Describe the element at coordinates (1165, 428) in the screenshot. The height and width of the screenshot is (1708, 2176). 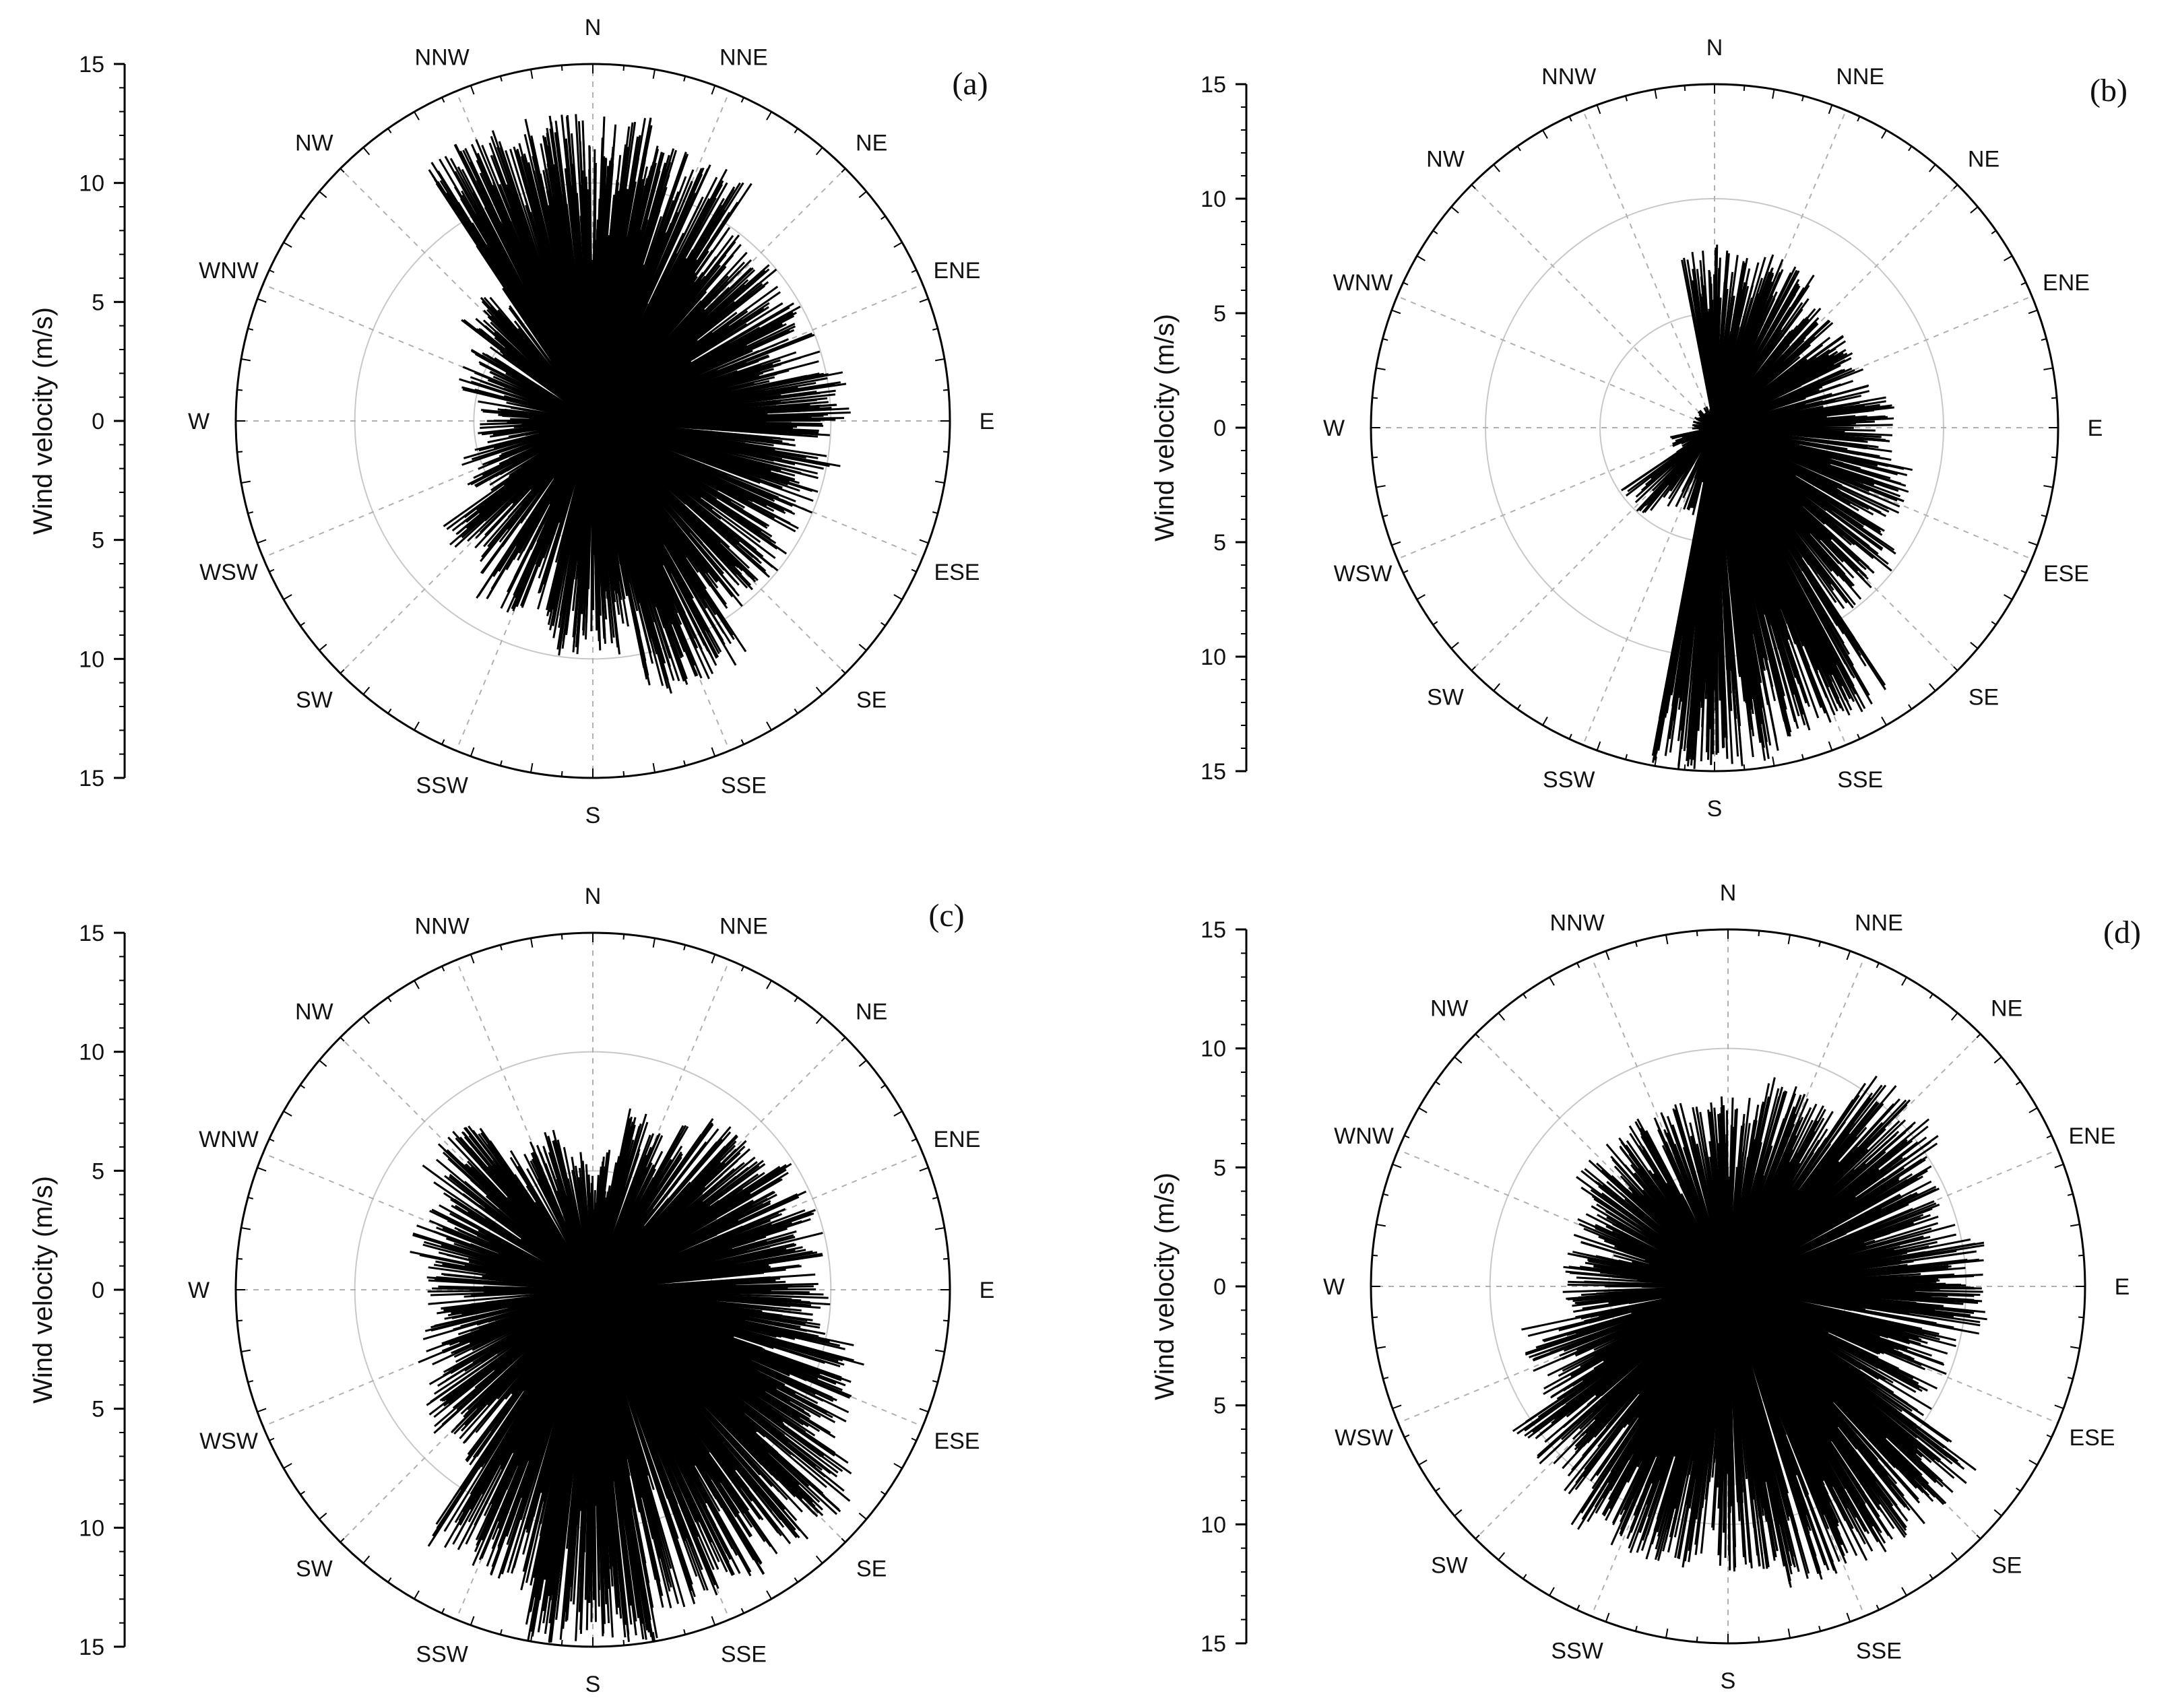
I see `y-axis-title: Wind velocity (m/s)` at that location.